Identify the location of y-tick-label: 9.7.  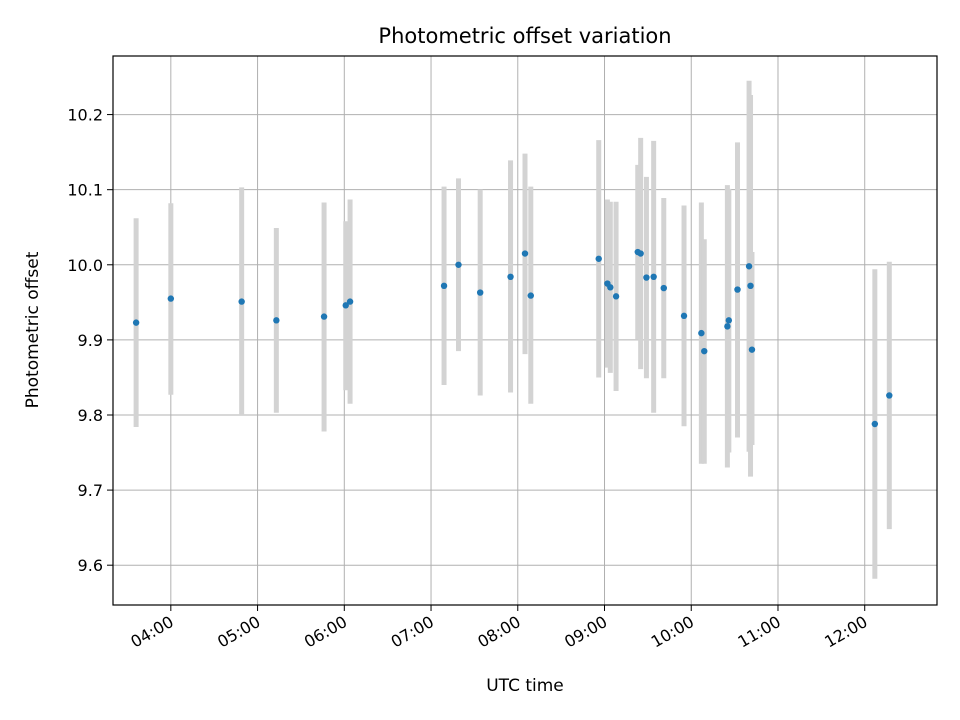
(90, 490).